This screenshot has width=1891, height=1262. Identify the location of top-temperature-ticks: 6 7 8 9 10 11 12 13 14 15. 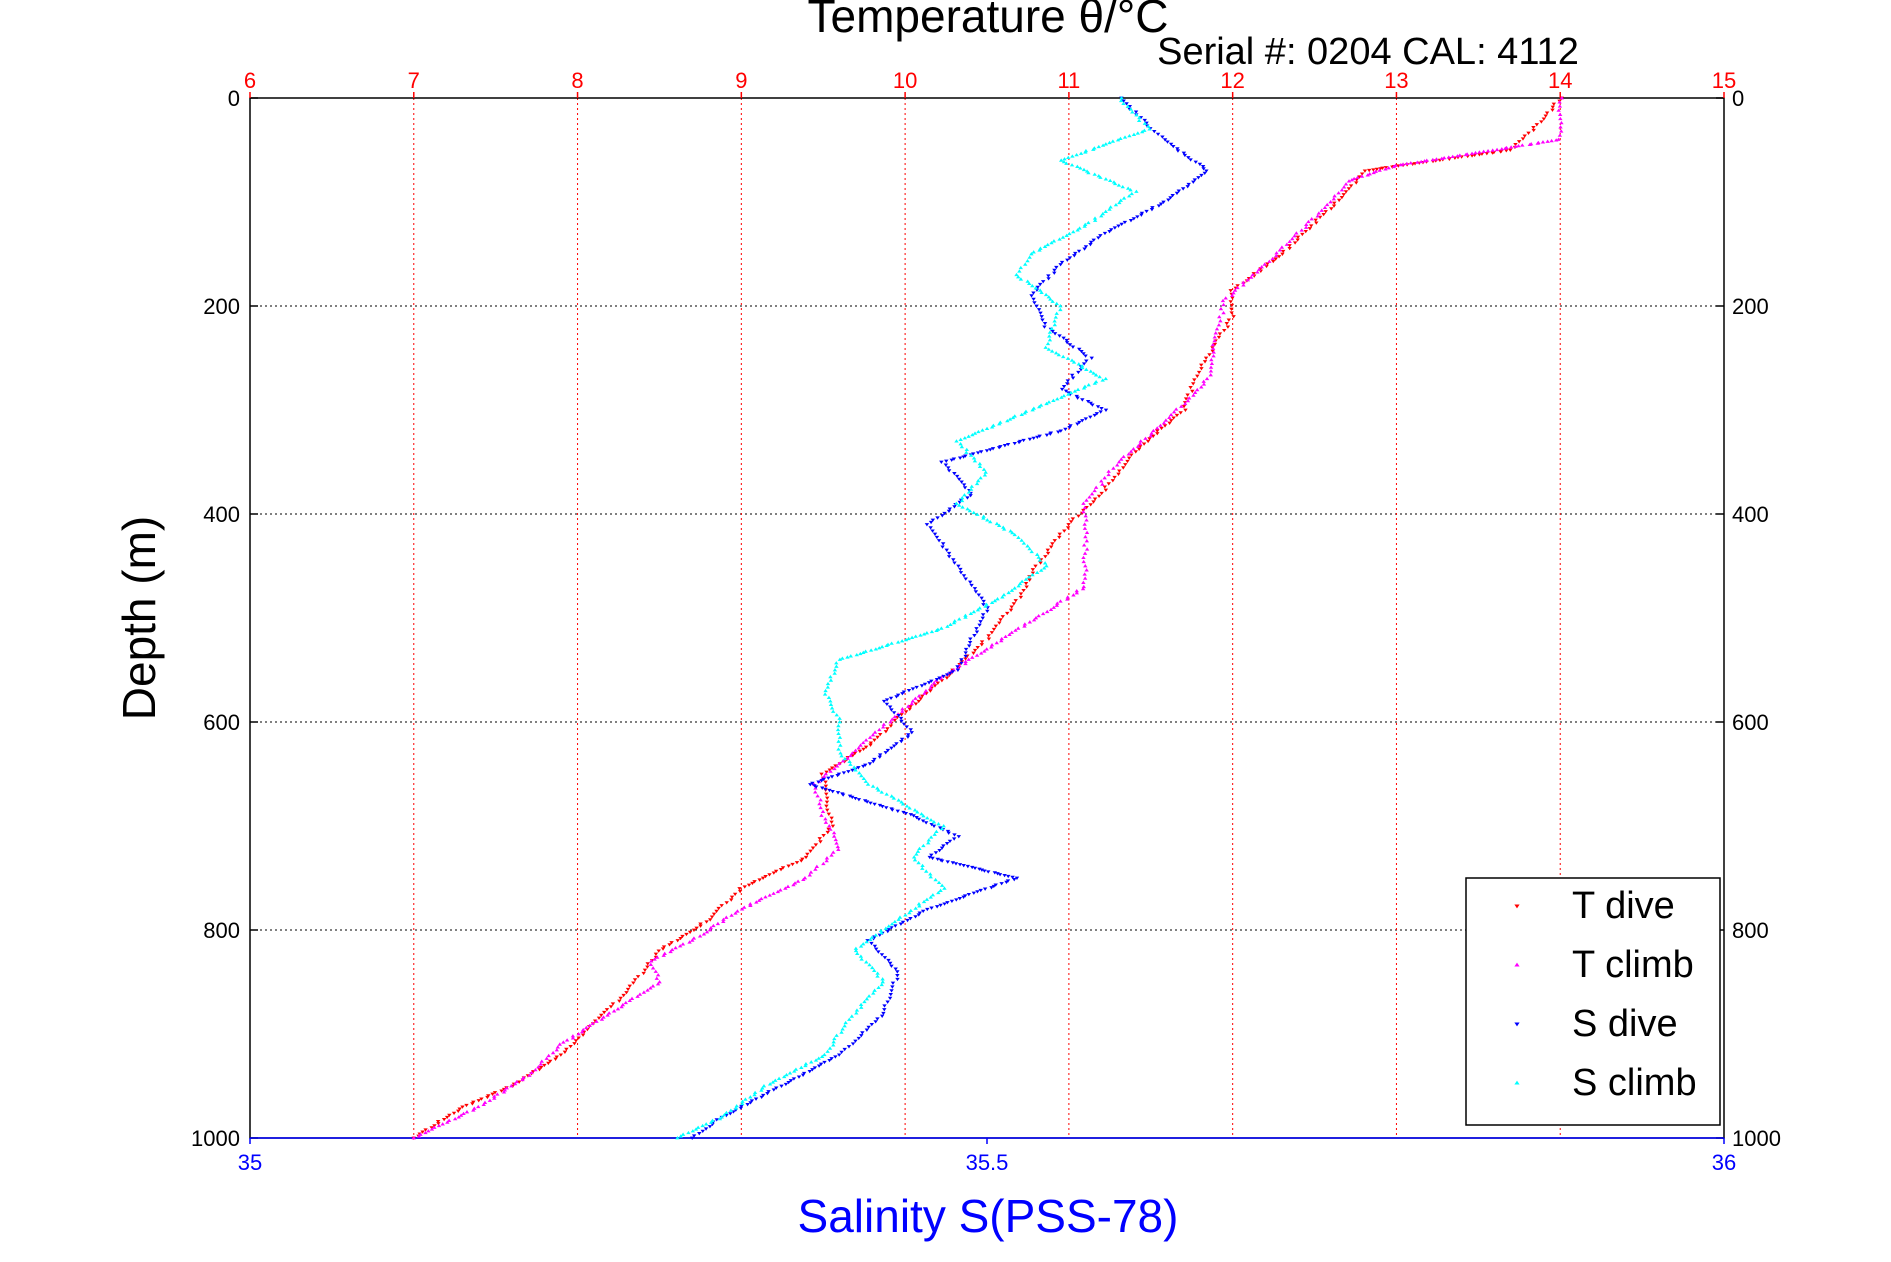
(990, 83).